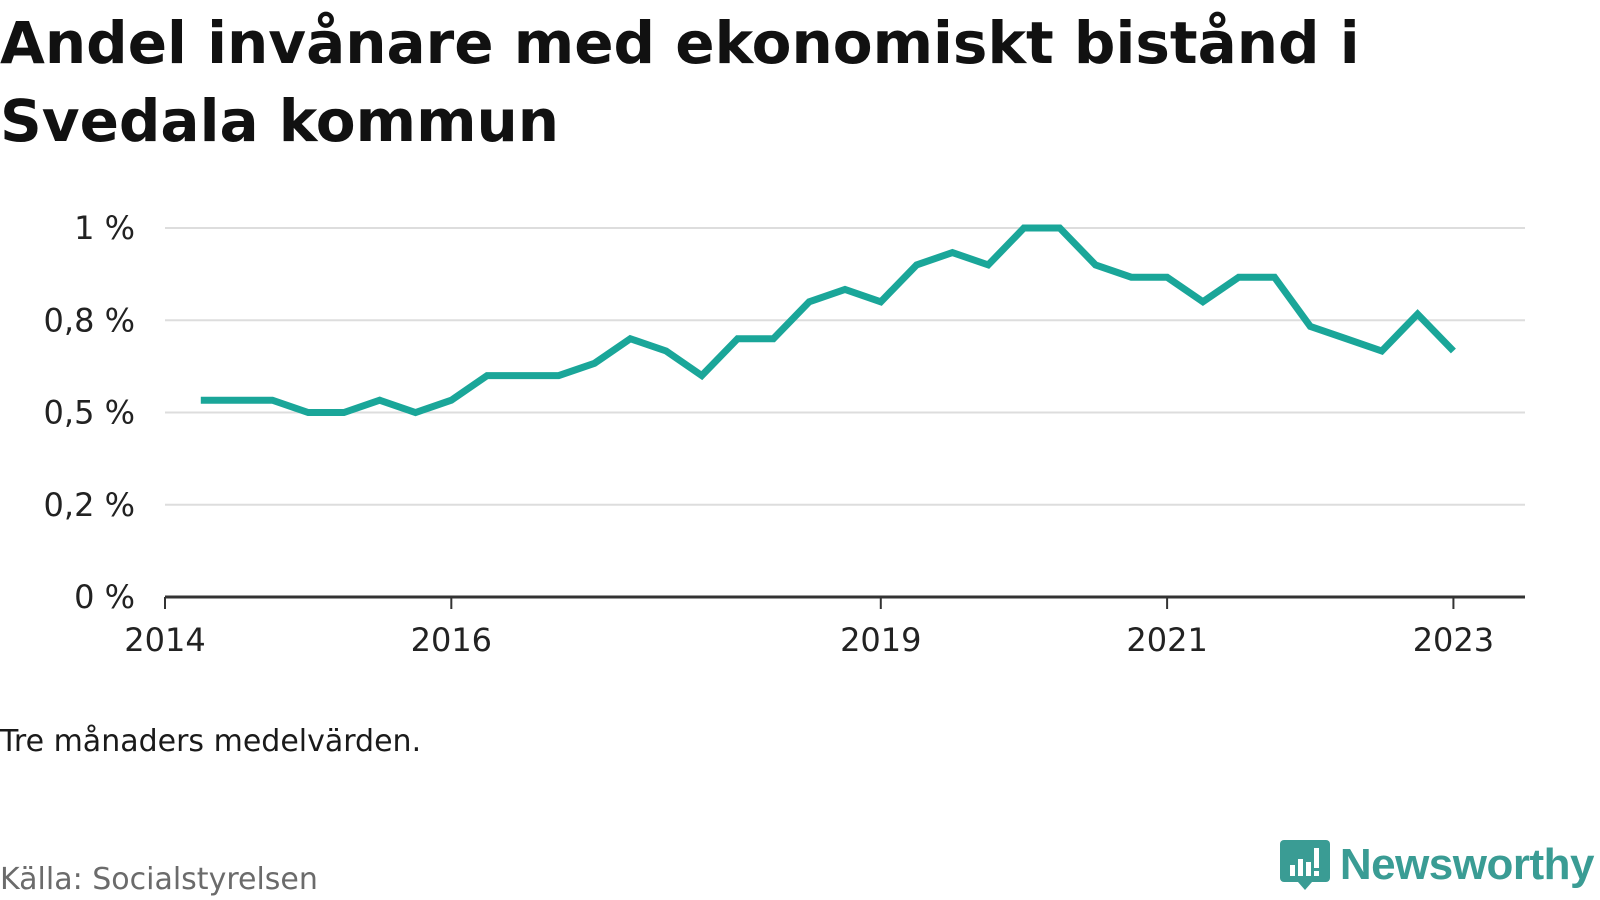 The height and width of the screenshot is (900, 1600). Describe the element at coordinates (89, 505) in the screenshot. I see `y-tick-label-1: 0,2 %` at that location.